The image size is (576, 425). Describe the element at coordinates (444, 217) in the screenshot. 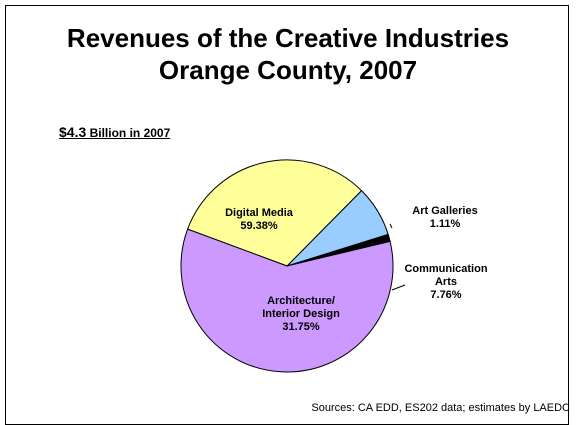

I see `slice-label-0: Art Galleries 1.11%` at that location.